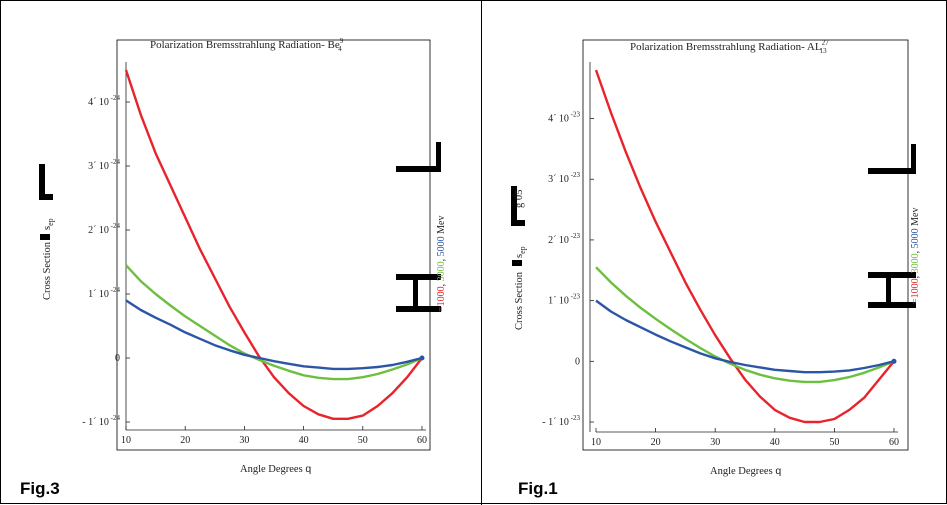 This screenshot has height=505, width=947. What do you see at coordinates (101, 421) in the screenshot?
I see `y-tick-label: - 1´ 10 -24` at bounding box center [101, 421].